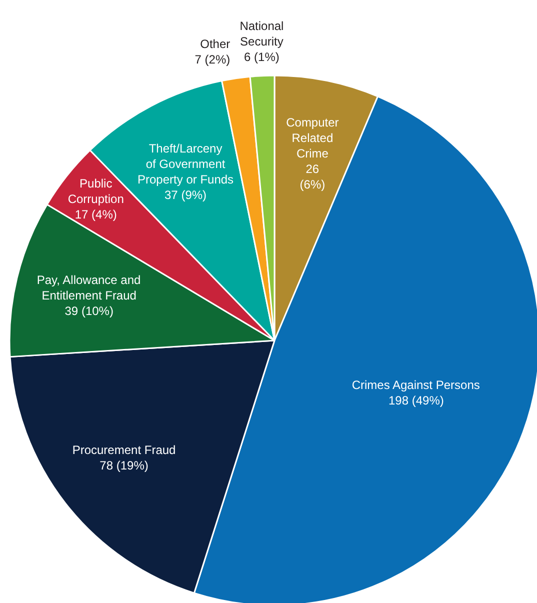  I want to click on data-label: 26 (6%), so click(313, 177).